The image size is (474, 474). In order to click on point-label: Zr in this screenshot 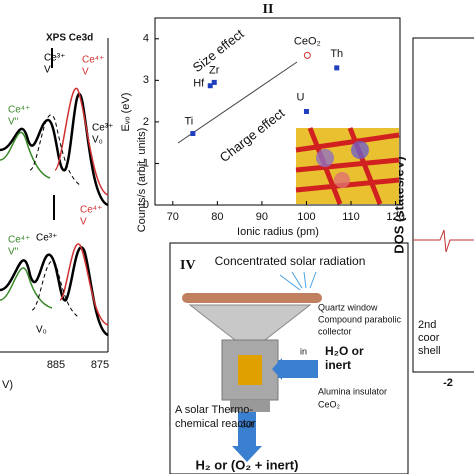, I will do `click(214, 70)`.